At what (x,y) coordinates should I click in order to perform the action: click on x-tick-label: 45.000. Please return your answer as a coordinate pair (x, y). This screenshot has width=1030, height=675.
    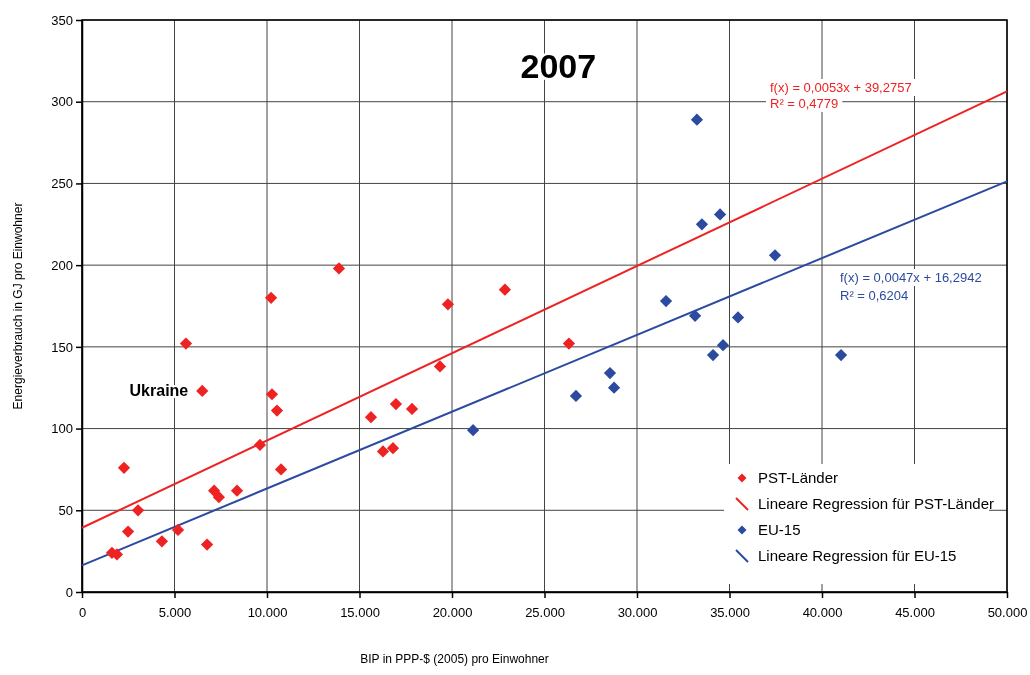
    Looking at the image, I should click on (915, 612).